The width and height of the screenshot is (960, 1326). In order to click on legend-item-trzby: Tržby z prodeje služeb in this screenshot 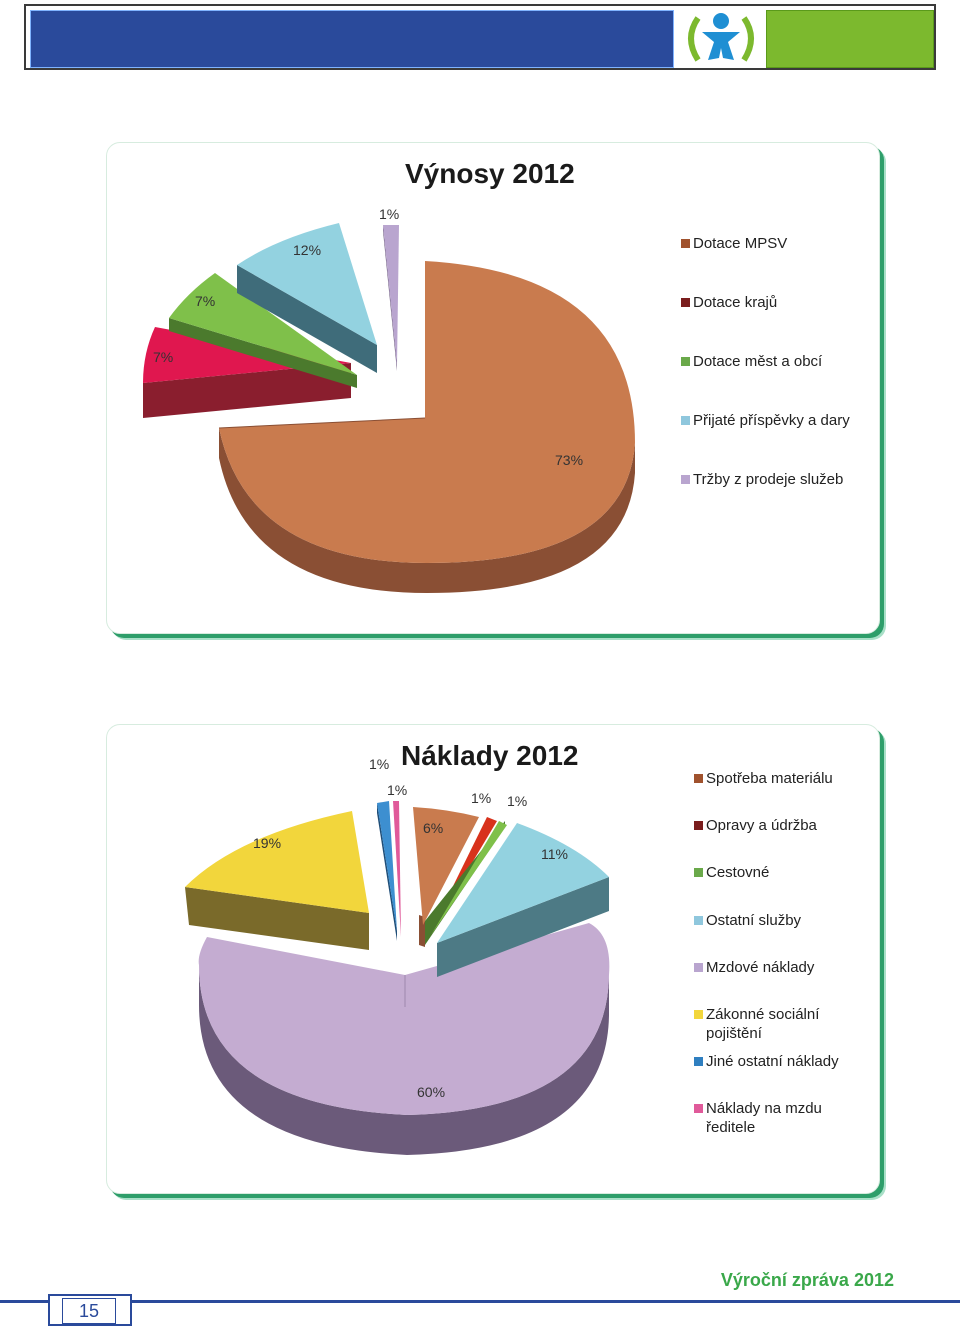, I will do `click(768, 479)`.